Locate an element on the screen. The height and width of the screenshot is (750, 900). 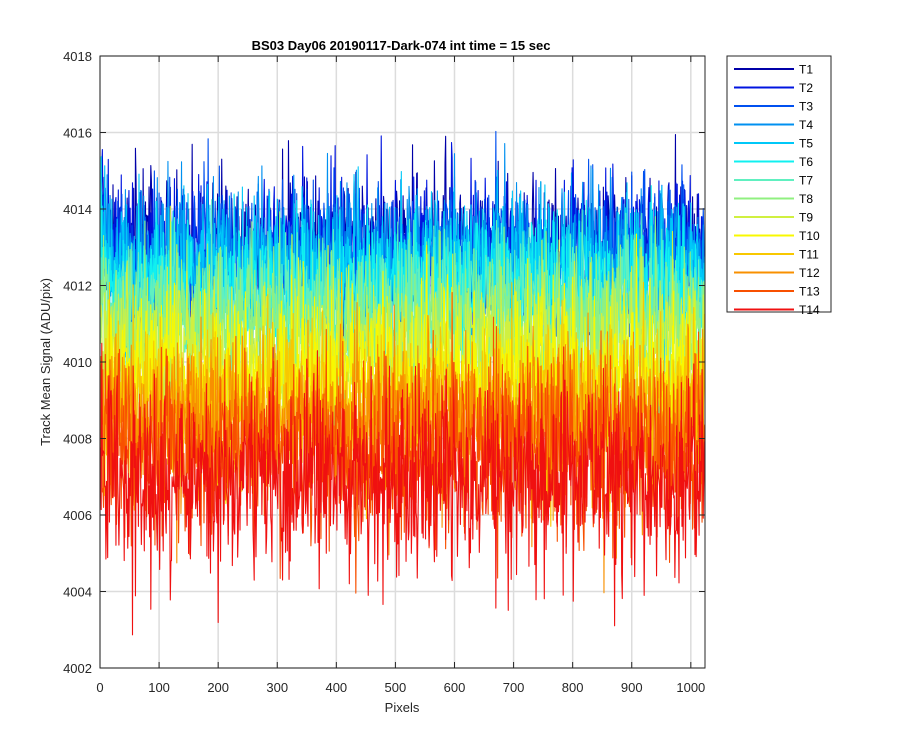
legend-label-t2: T2 is located at coordinates (806, 88).